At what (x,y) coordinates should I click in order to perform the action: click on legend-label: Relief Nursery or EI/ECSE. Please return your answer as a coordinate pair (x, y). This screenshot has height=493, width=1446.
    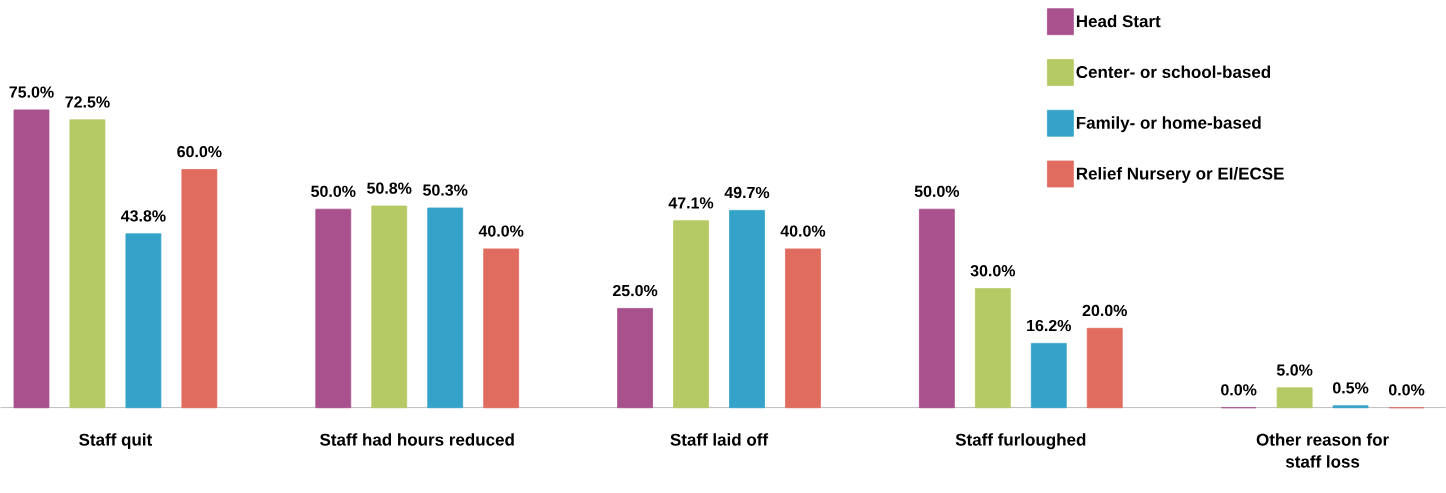
    Looking at the image, I should click on (1180, 175).